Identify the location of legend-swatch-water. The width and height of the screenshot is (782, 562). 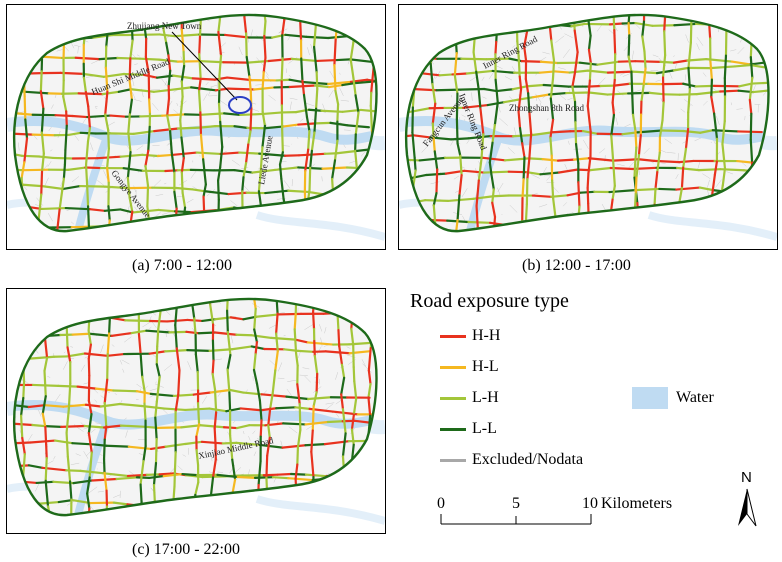
(650, 398).